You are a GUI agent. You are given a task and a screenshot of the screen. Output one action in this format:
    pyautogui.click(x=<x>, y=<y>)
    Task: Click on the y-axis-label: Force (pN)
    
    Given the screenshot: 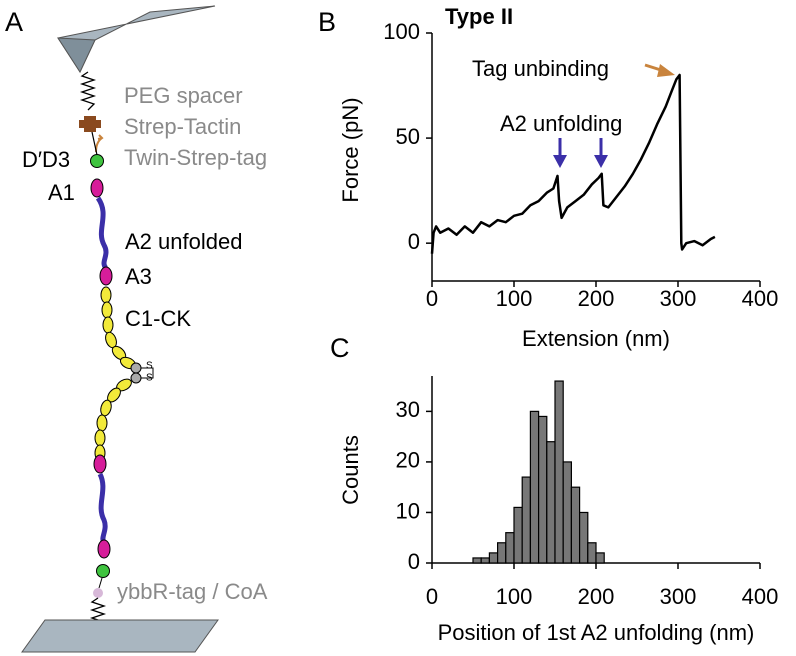 What is the action you would take?
    pyautogui.click(x=350, y=149)
    